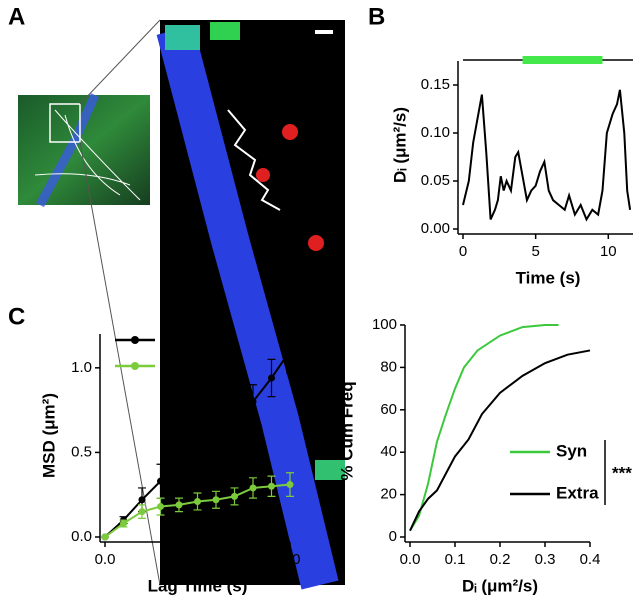 The height and width of the screenshot is (612, 640). Describe the element at coordinates (197, 559) in the screenshot. I see `x-tick-label: 0.5` at that location.